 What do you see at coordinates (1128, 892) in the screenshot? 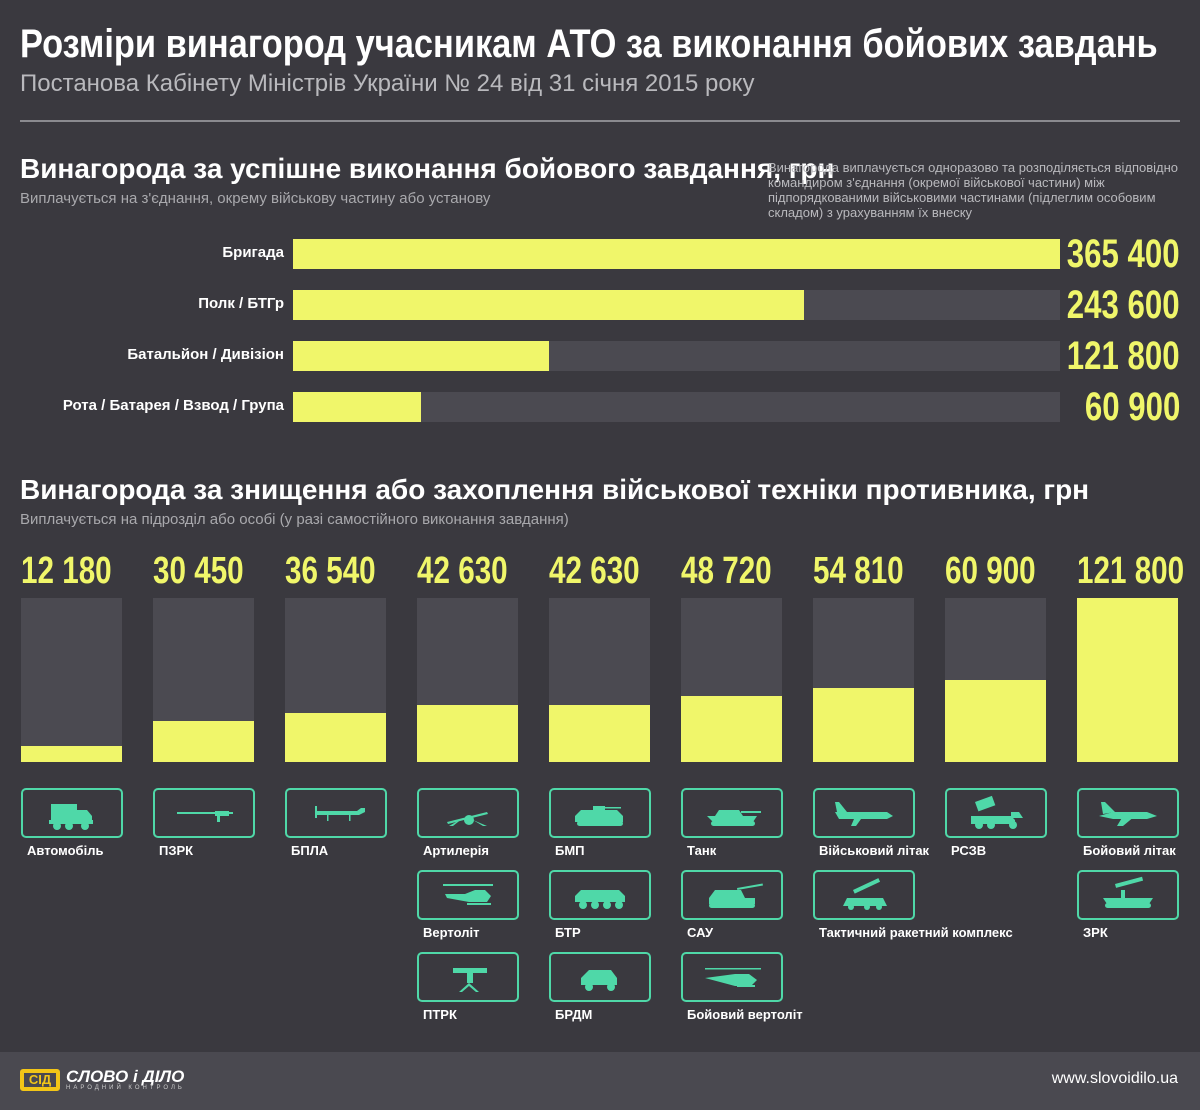
I see `sam-icon` at bounding box center [1128, 892].